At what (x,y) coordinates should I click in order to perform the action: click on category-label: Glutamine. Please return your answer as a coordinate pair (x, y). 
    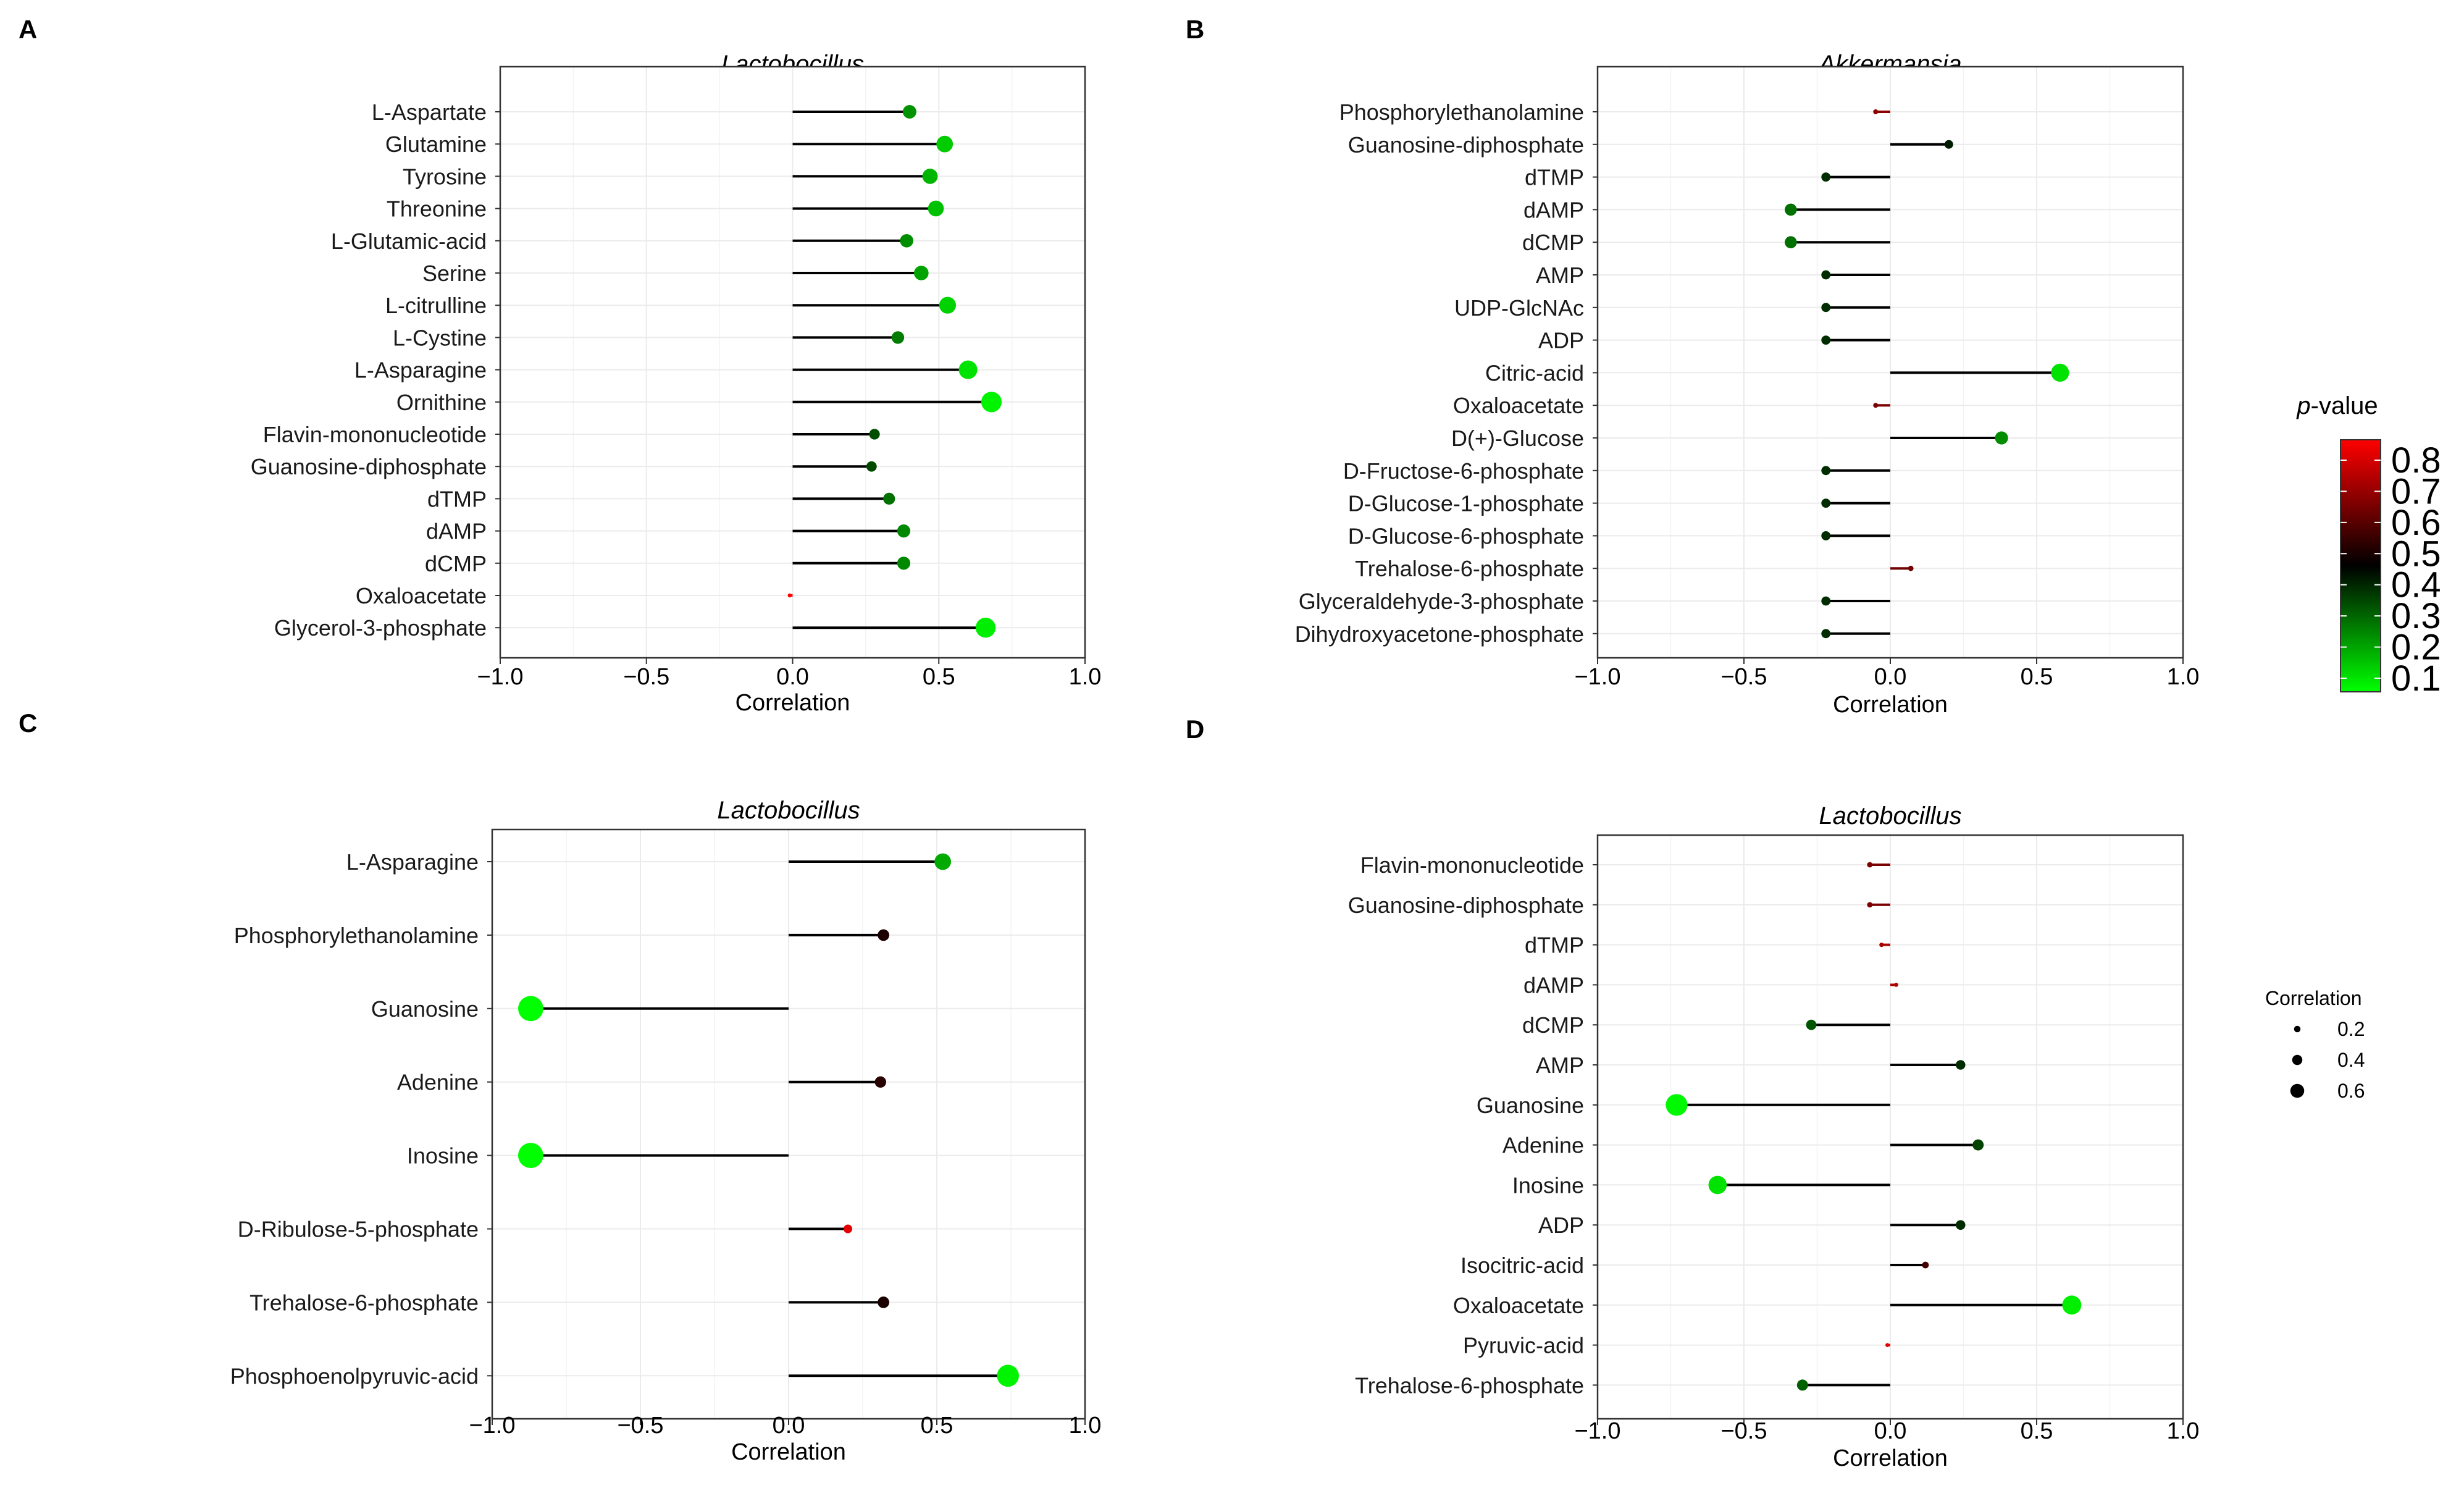
    Looking at the image, I should click on (436, 144).